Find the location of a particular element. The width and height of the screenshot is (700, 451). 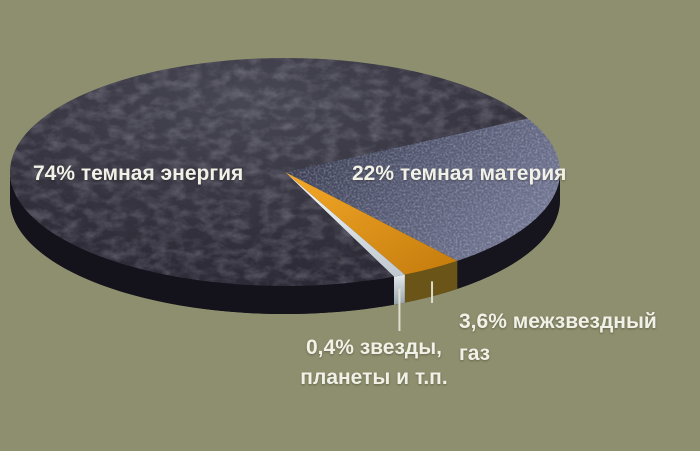

label-dark-energy: 74% темная энергия is located at coordinates (138, 173).